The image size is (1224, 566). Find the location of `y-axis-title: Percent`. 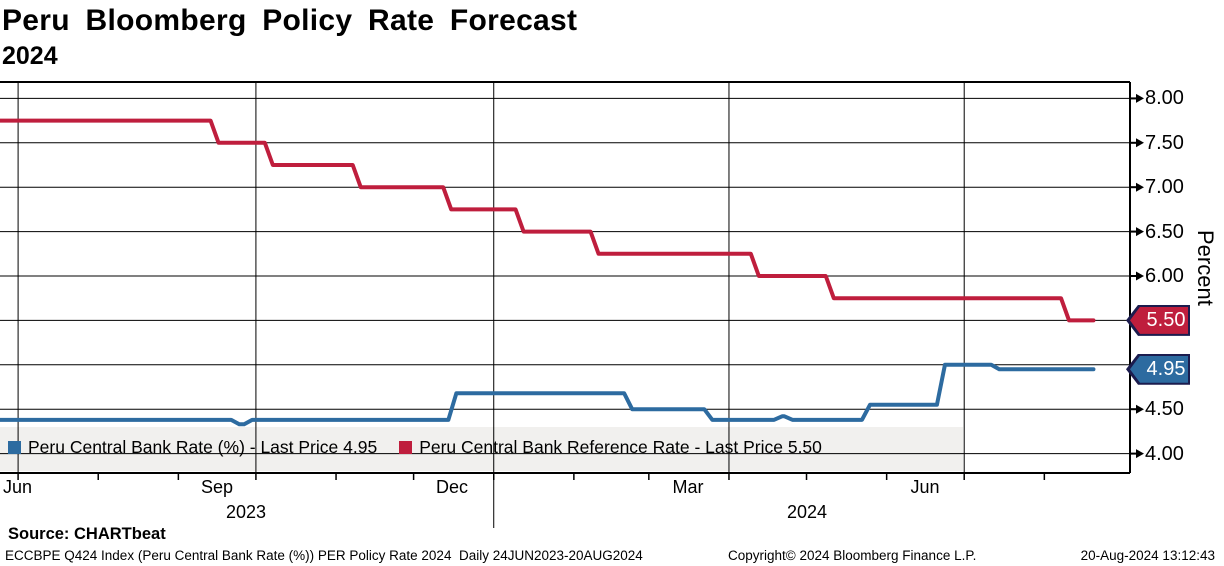

y-axis-title: Percent is located at coordinates (1205, 268).